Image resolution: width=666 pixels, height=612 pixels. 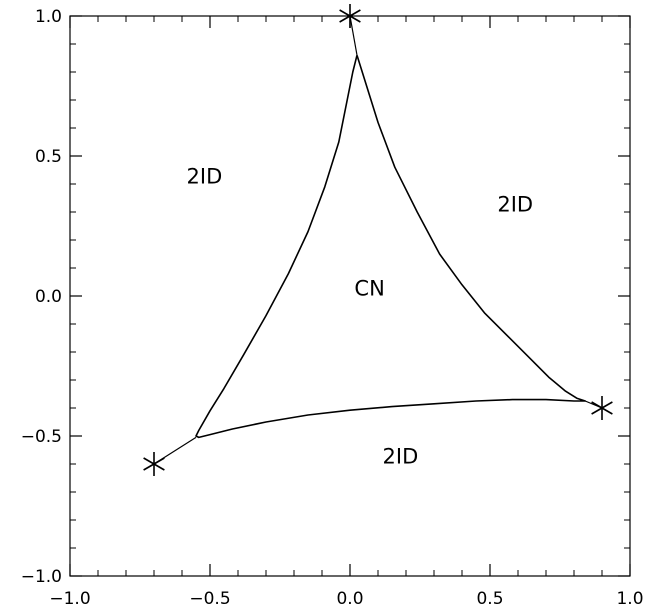 I want to click on x-tick-label: 0.0, so click(x=349, y=599).